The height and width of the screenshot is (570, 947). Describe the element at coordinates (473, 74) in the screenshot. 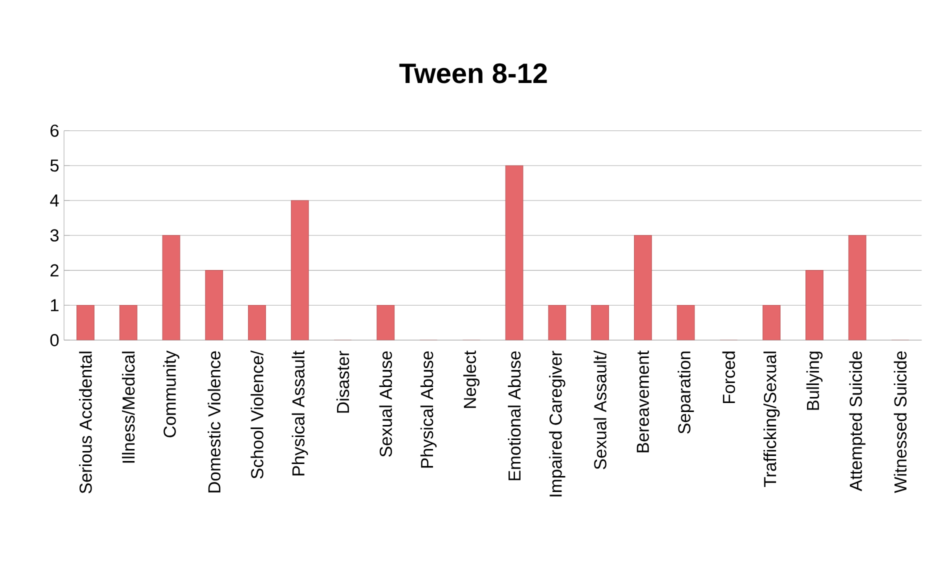

I see `chart-title: Tween 8-12` at that location.